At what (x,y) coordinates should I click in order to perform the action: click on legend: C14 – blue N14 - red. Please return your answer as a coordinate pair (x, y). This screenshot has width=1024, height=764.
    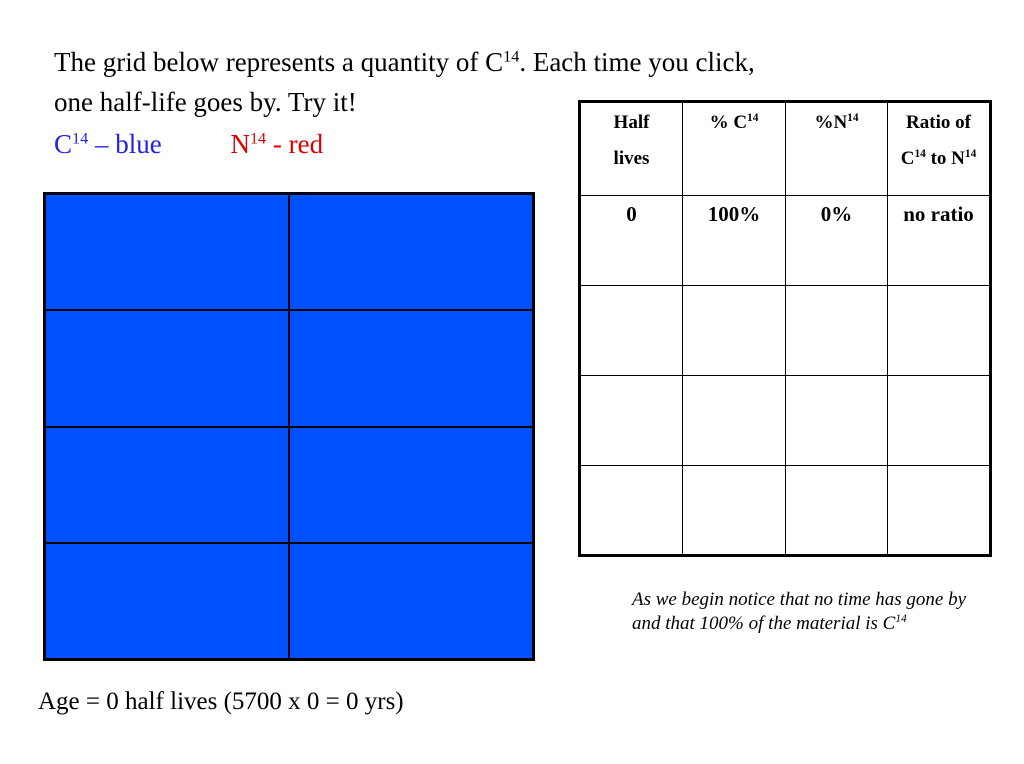
    Looking at the image, I should click on (188, 144).